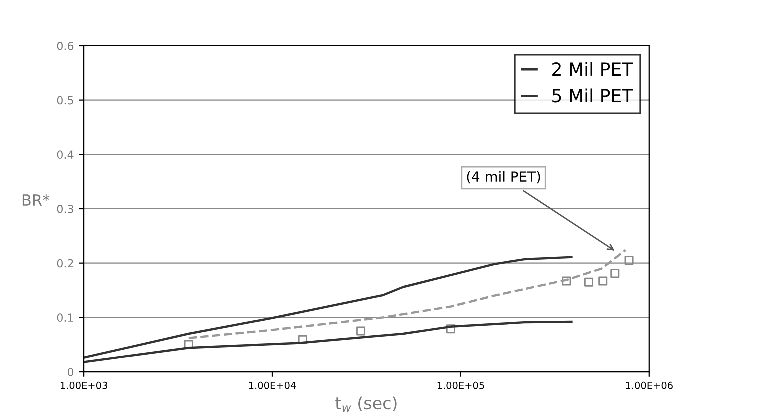 This screenshot has width=764, height=418. Describe the element at coordinates (65, 263) in the screenshot. I see `y-tick-label: 0.2` at that location.